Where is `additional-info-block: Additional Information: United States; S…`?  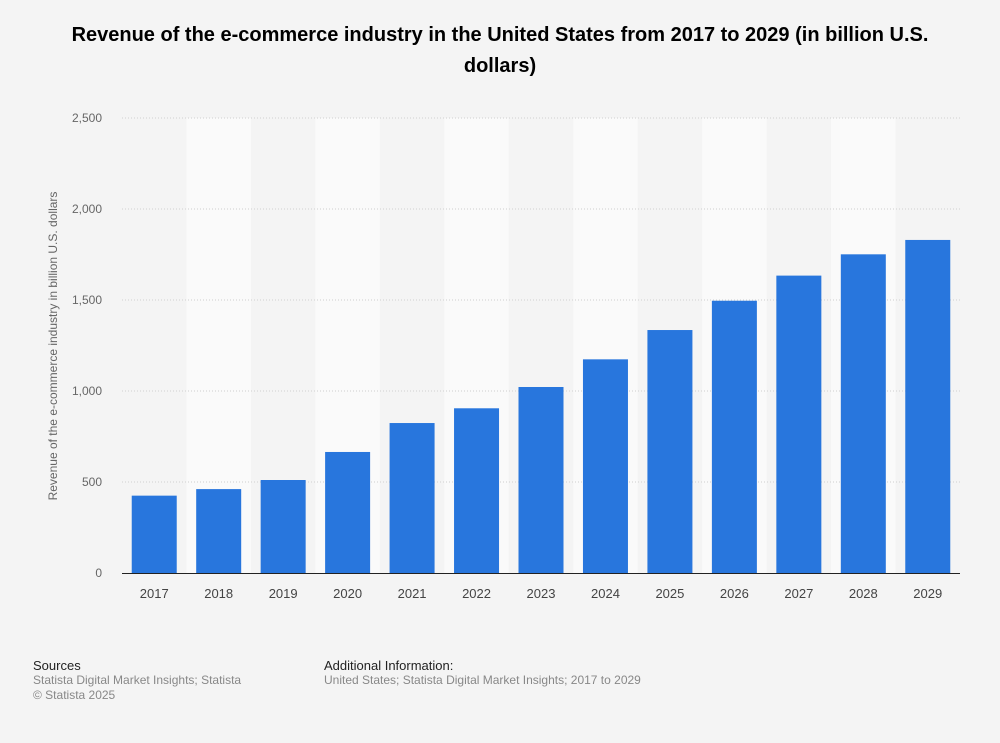 additional-info-block: Additional Information: United States; S… is located at coordinates (482, 673).